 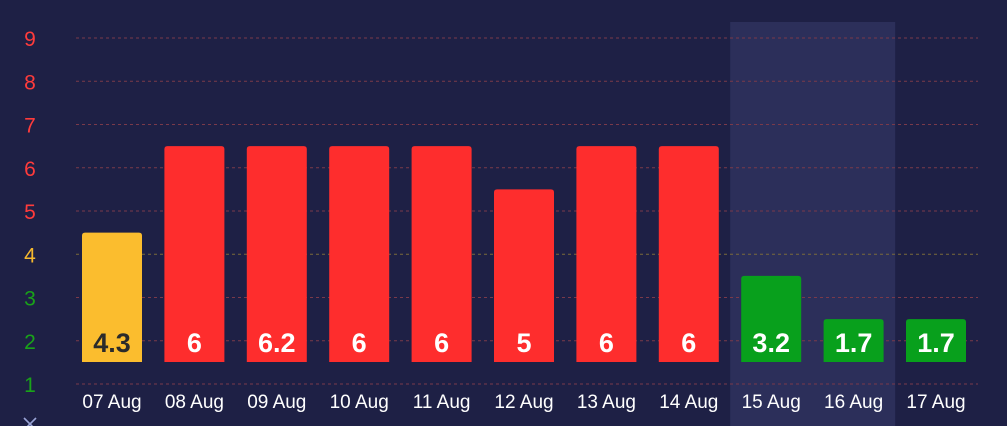 What do you see at coordinates (30, 126) in the screenshot?
I see `y-tick-label-7: 7` at bounding box center [30, 126].